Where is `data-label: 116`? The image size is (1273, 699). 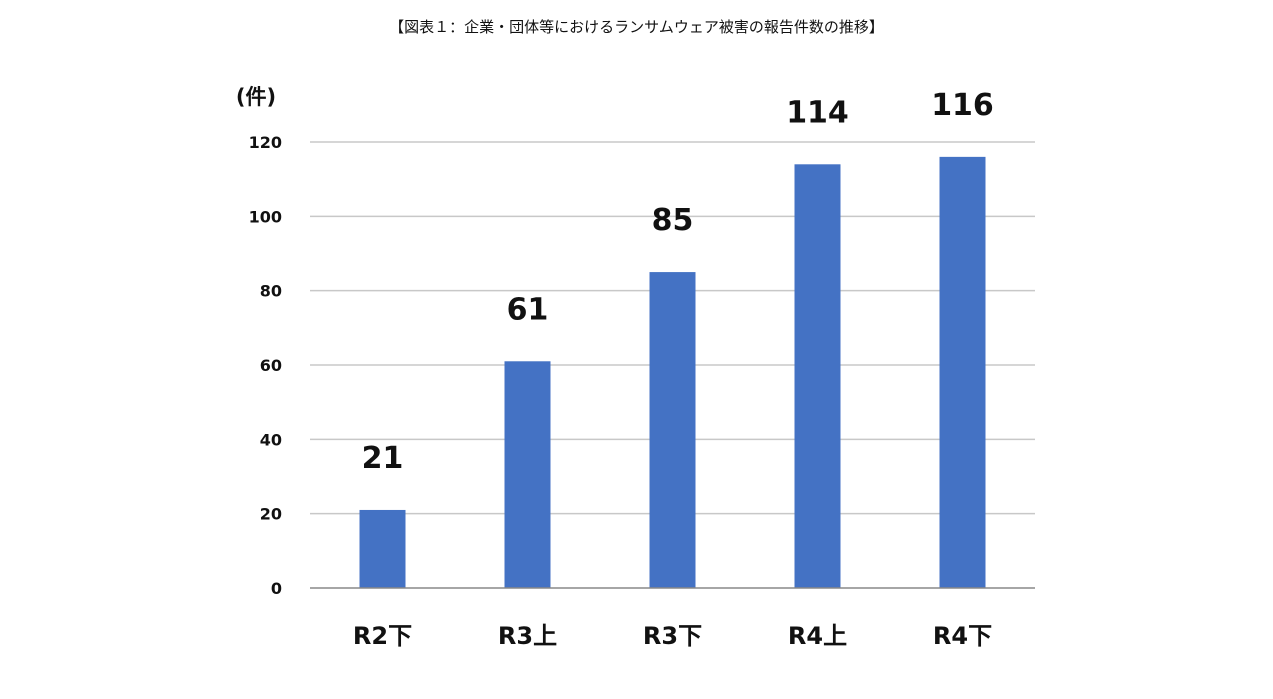
data-label: 116 is located at coordinates (962, 105).